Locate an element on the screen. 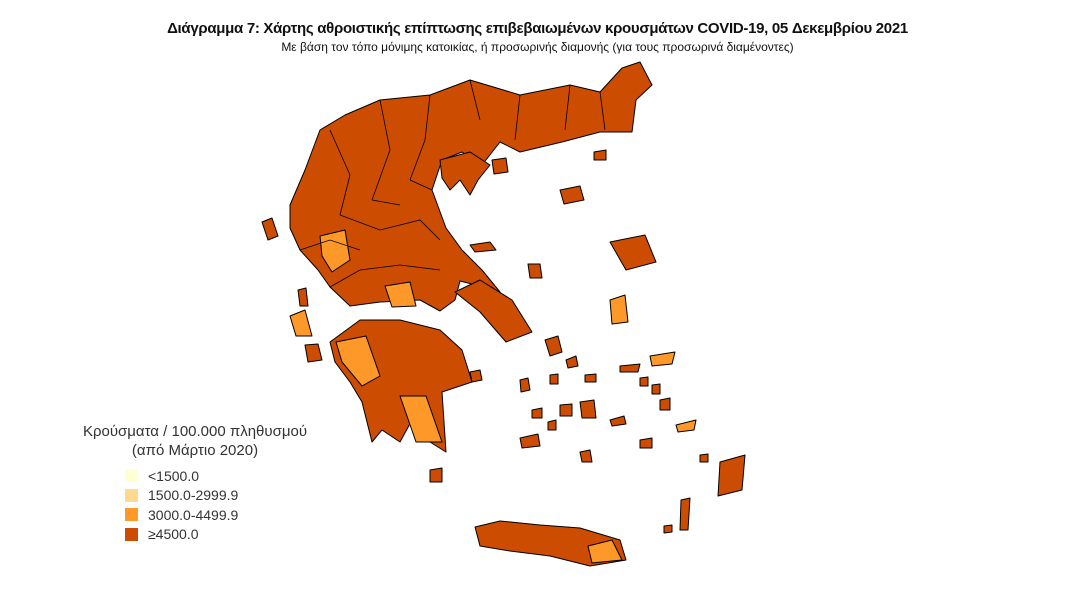  region-kos is located at coordinates (686, 426).